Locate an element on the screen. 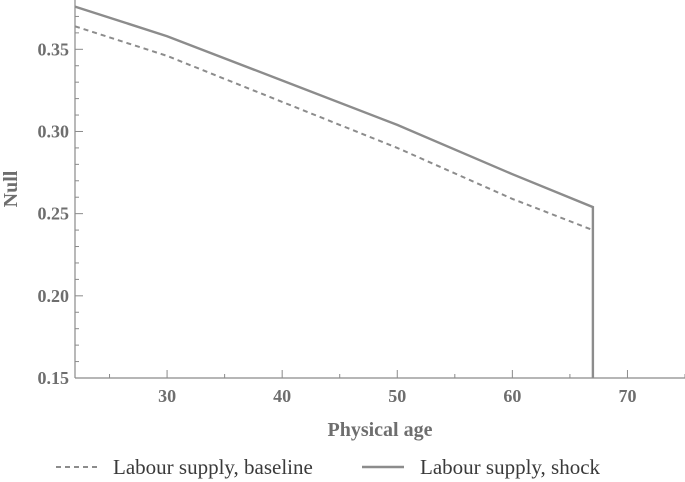 The image size is (685, 482). y-tick-label: 0.20 is located at coordinates (54, 296).